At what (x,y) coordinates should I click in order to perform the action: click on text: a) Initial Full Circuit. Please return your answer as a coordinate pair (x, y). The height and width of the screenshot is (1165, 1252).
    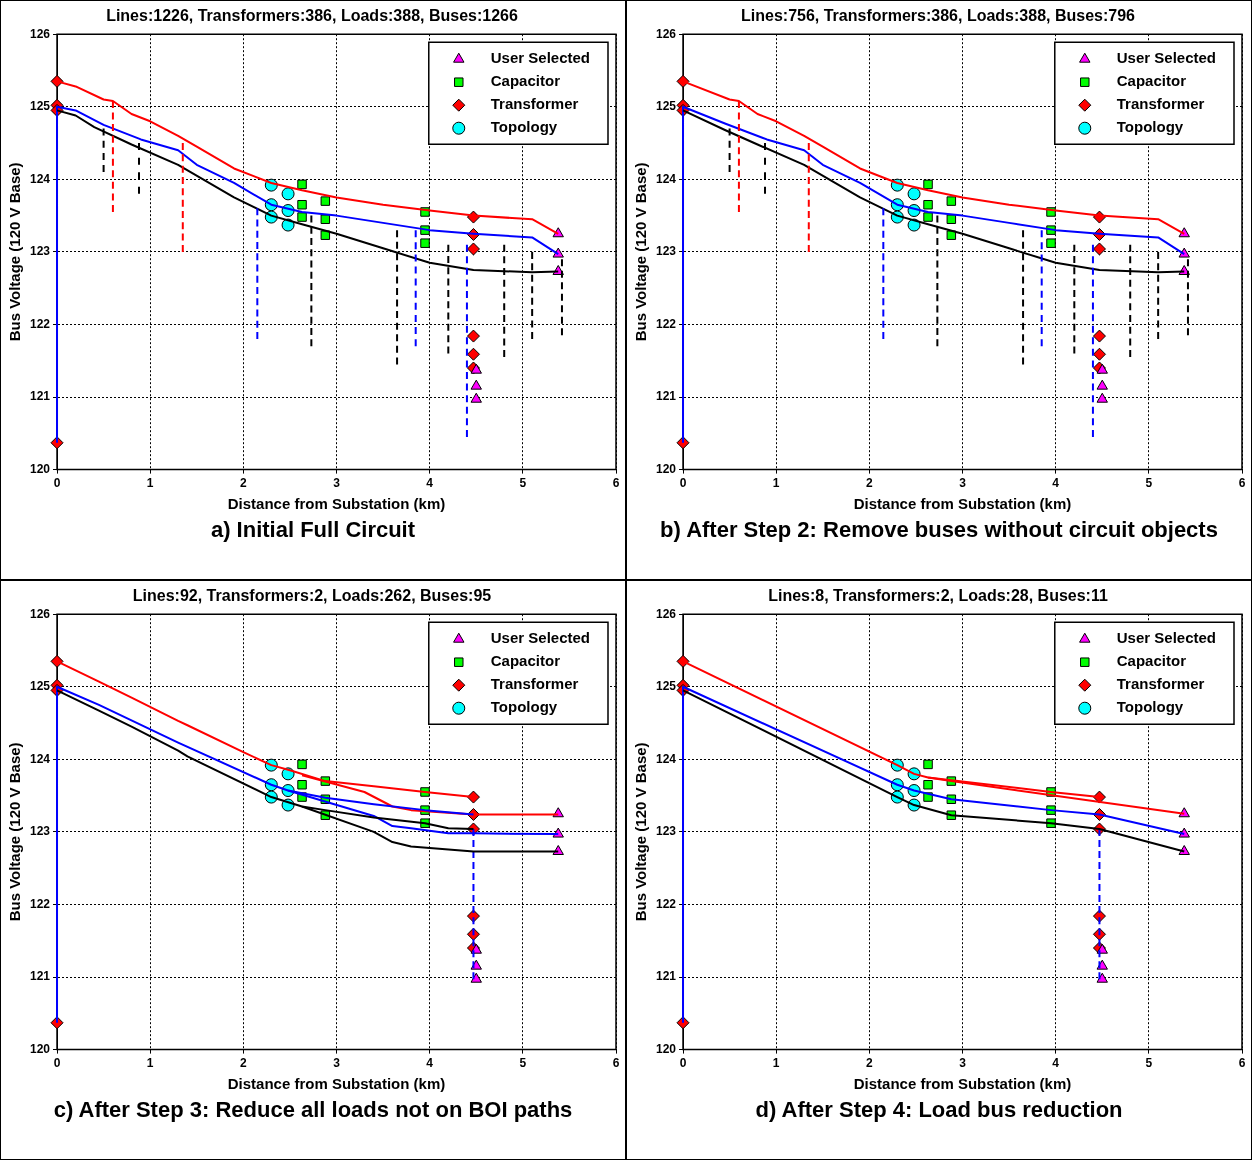
    Looking at the image, I should click on (313, 530).